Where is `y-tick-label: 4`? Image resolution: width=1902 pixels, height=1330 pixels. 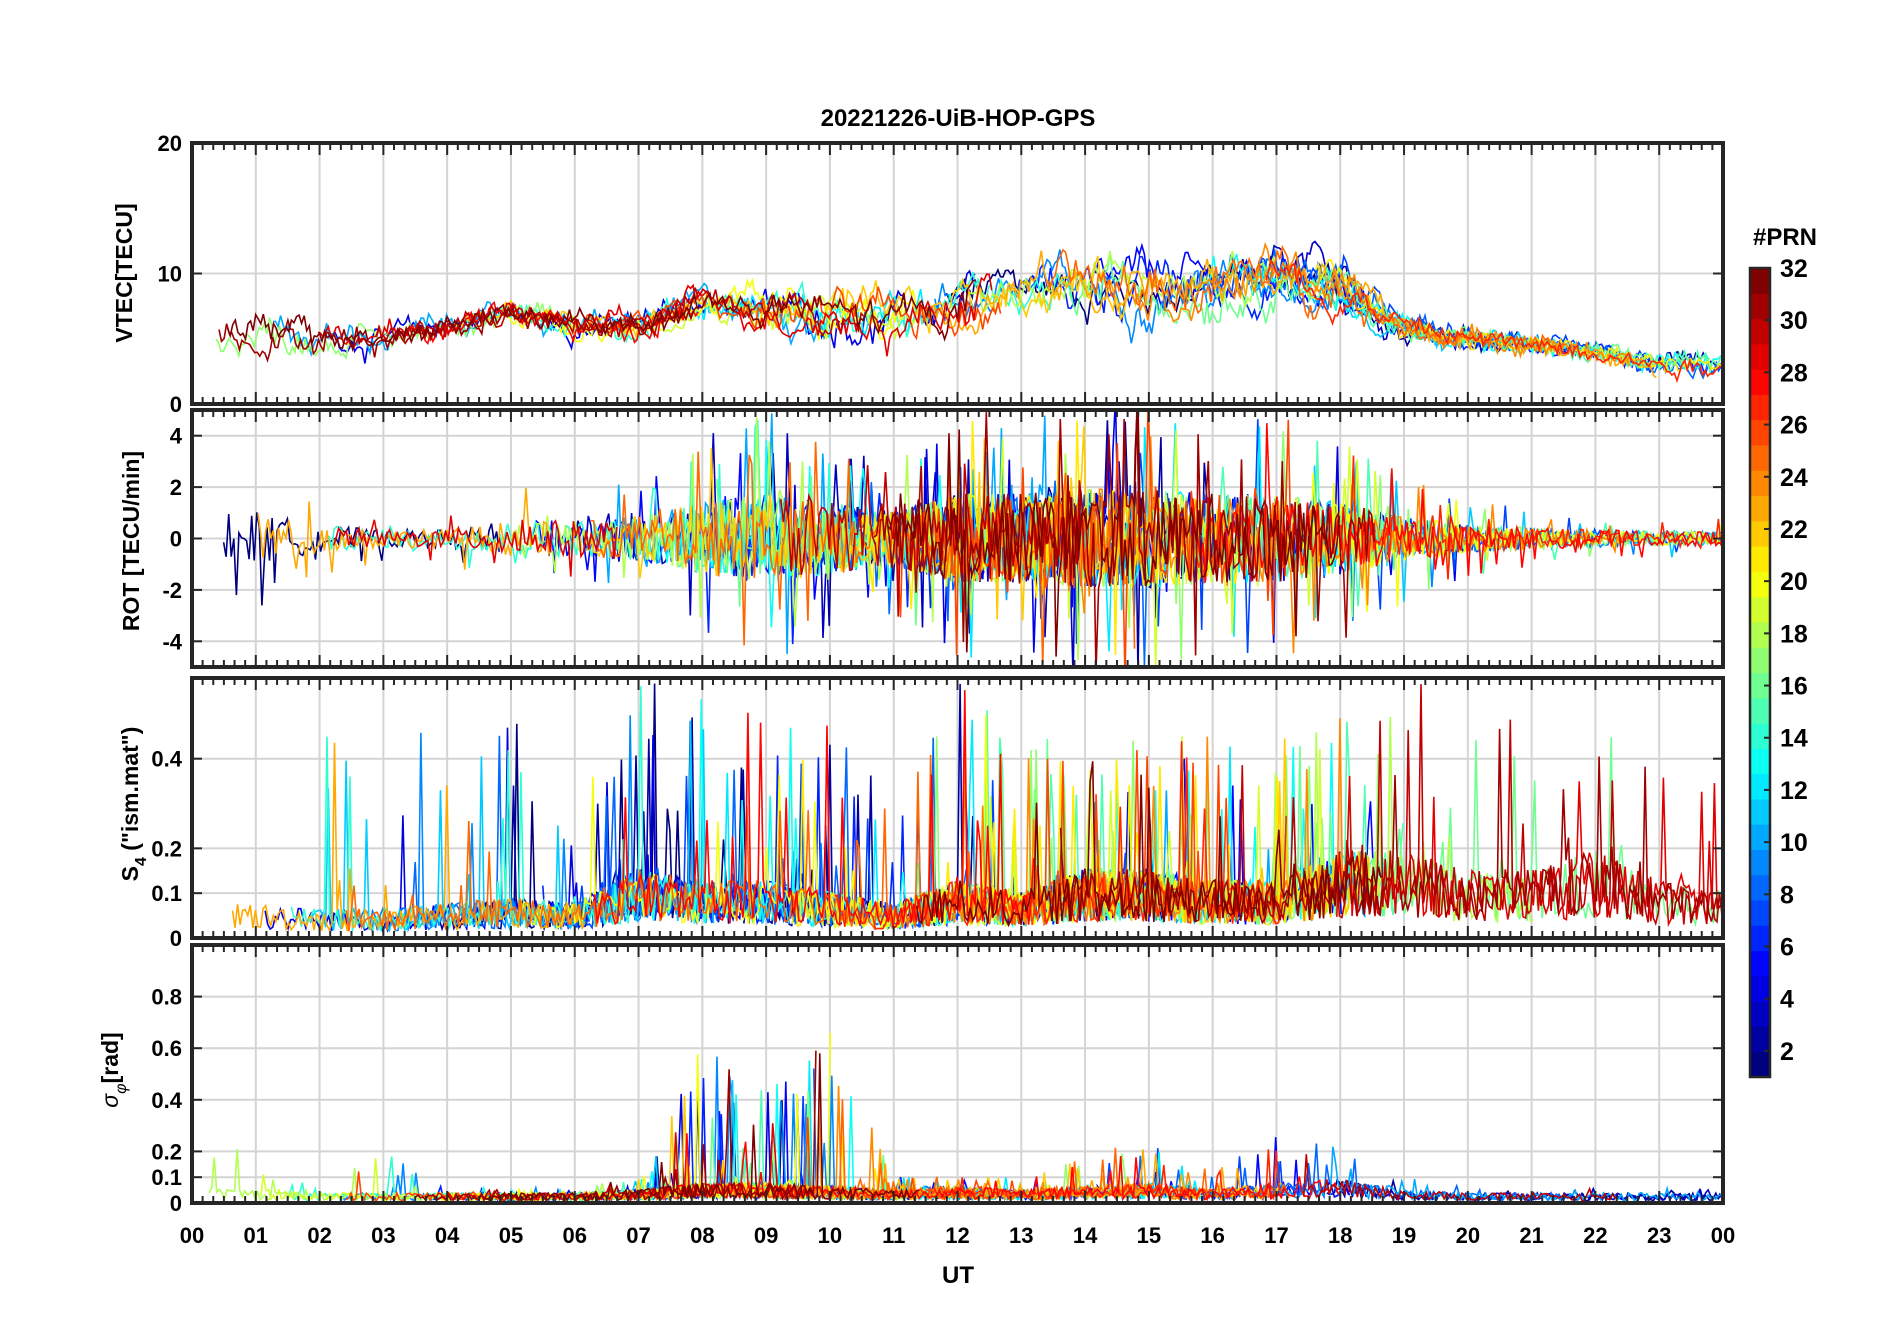 y-tick-label: 4 is located at coordinates (176, 436).